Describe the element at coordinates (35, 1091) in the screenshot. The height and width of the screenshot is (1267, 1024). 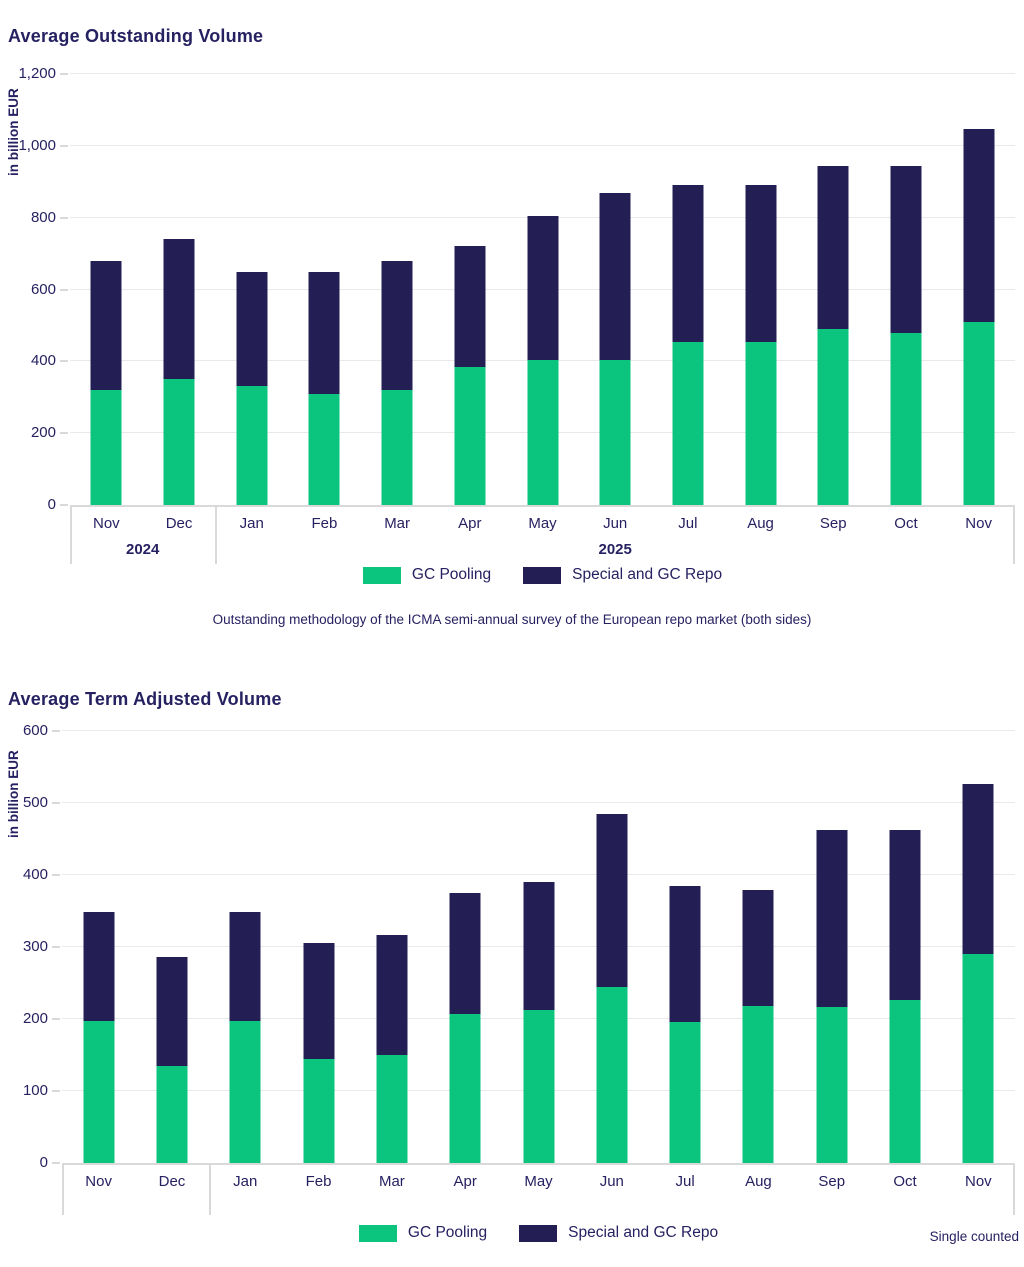
I see `y-tick-label: 100` at that location.